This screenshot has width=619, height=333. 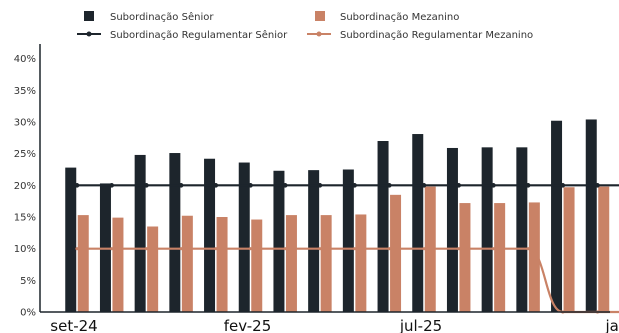 What do you see at coordinates (420, 325) in the screenshot?
I see `x-tick-label: jul-25` at bounding box center [420, 325].